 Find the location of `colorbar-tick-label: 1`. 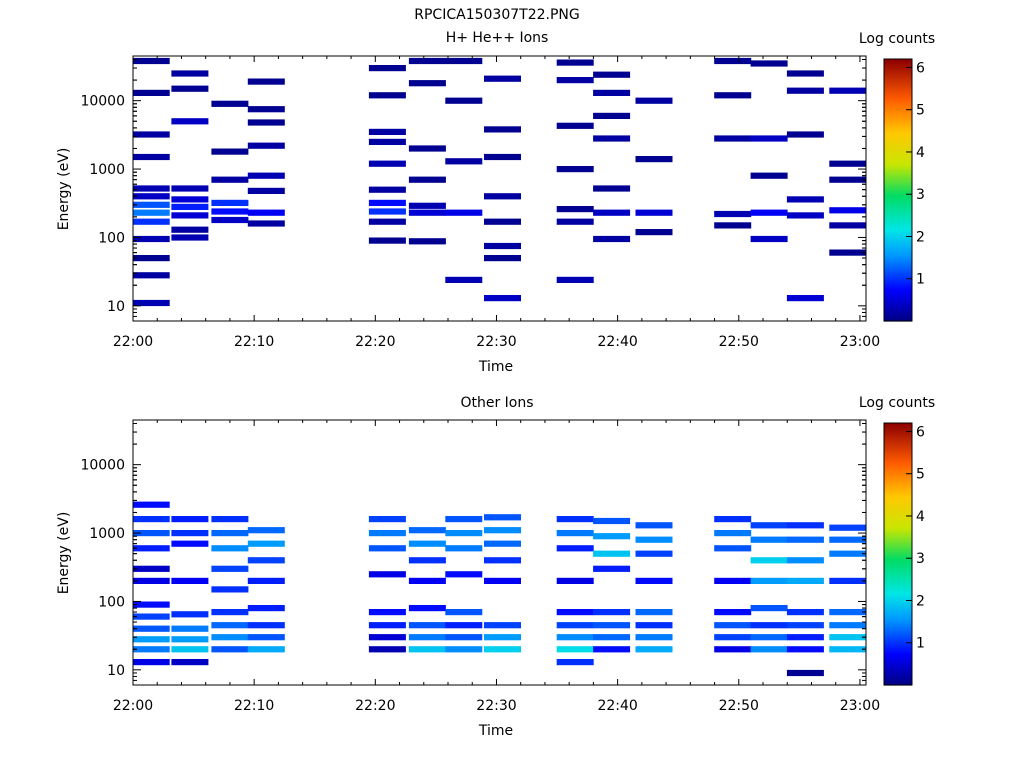

colorbar-tick-label: 1 is located at coordinates (920, 280).